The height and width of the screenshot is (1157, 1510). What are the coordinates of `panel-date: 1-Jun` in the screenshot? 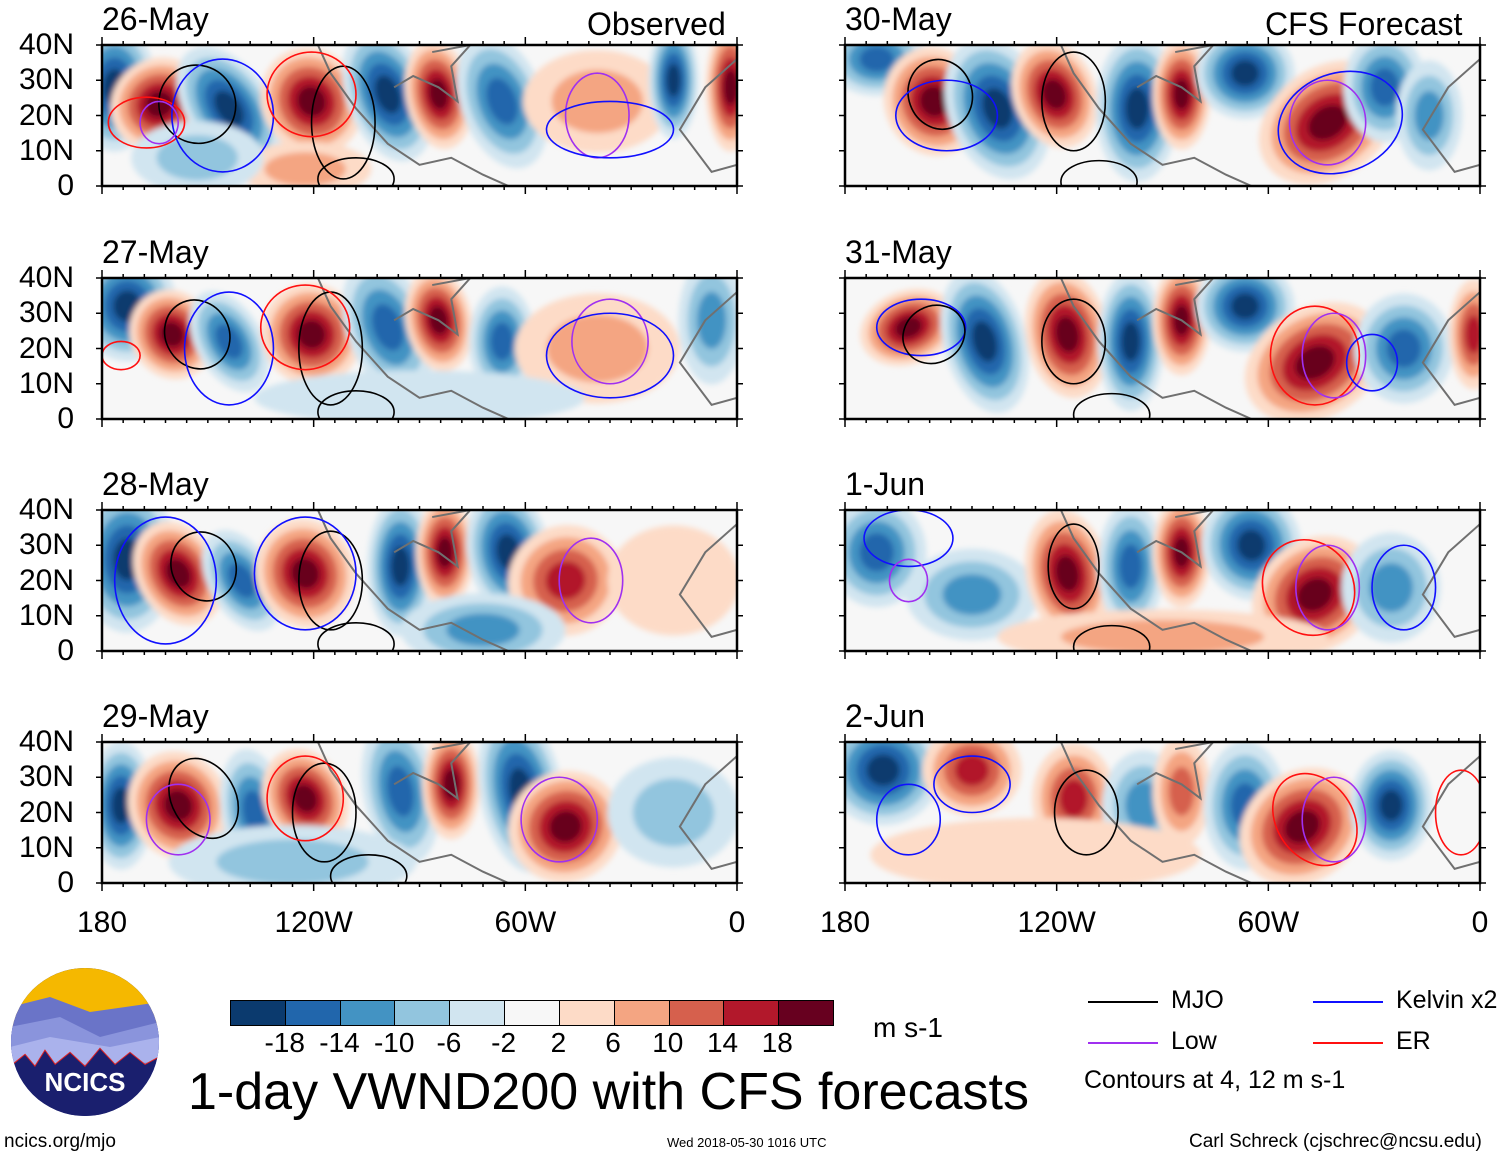 It's located at (885, 484).